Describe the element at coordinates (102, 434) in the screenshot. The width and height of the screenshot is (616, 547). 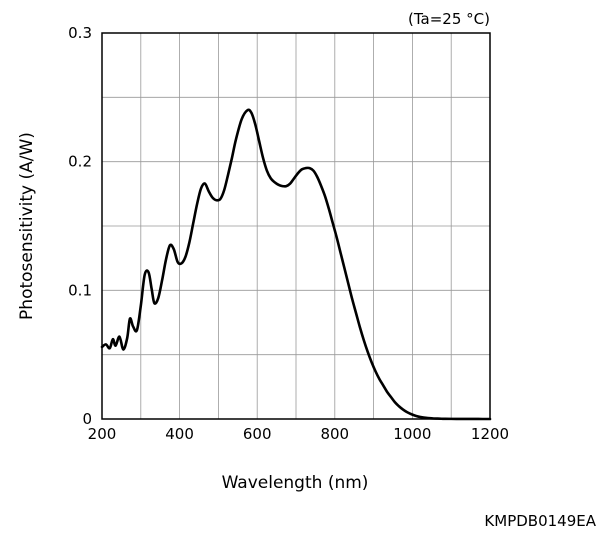
I see `x-tick-label: 200` at that location.